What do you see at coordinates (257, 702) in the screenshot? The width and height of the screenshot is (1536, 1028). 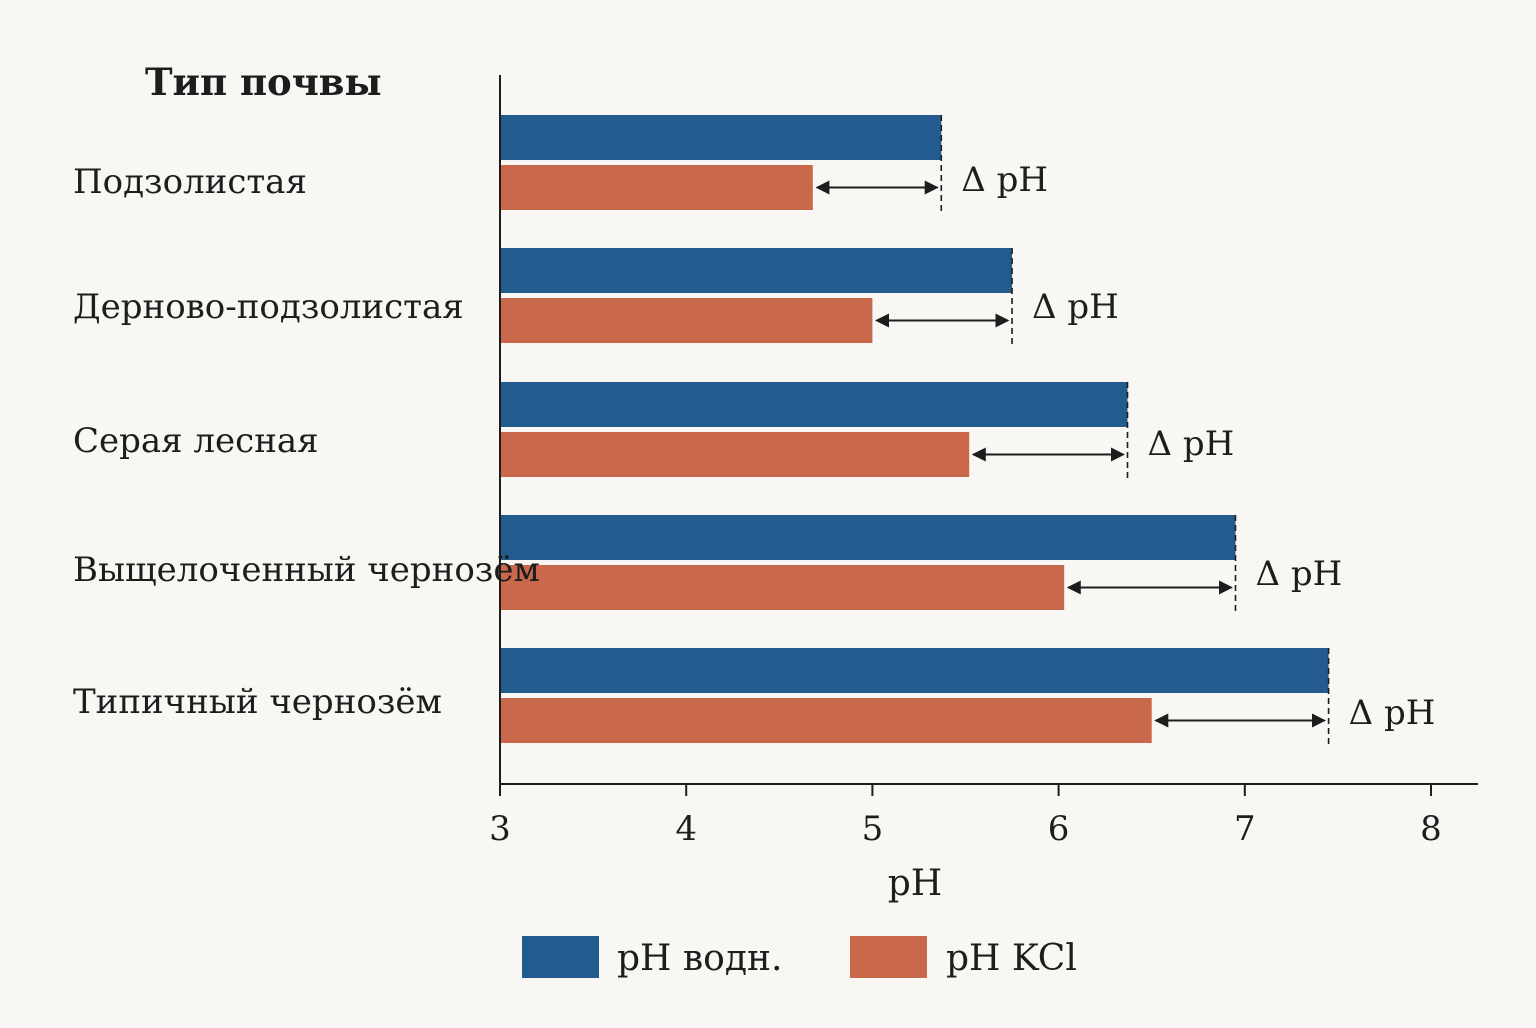 I see `category-label: Типичный чернозём` at bounding box center [257, 702].